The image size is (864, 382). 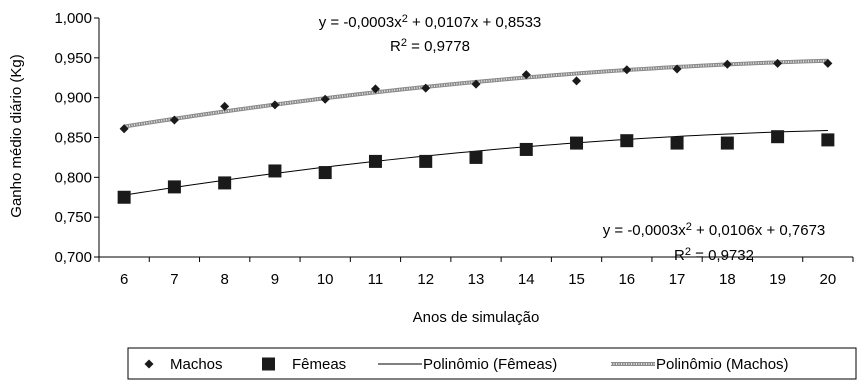 I want to click on r2-machos: R2 = 0,9778, so click(x=430, y=46).